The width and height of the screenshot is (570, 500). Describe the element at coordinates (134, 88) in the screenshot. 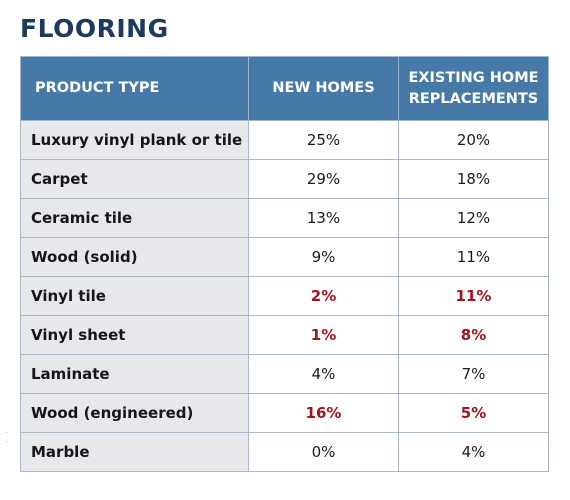

I see `header-product-type: PRODUCT TYPE` at that location.